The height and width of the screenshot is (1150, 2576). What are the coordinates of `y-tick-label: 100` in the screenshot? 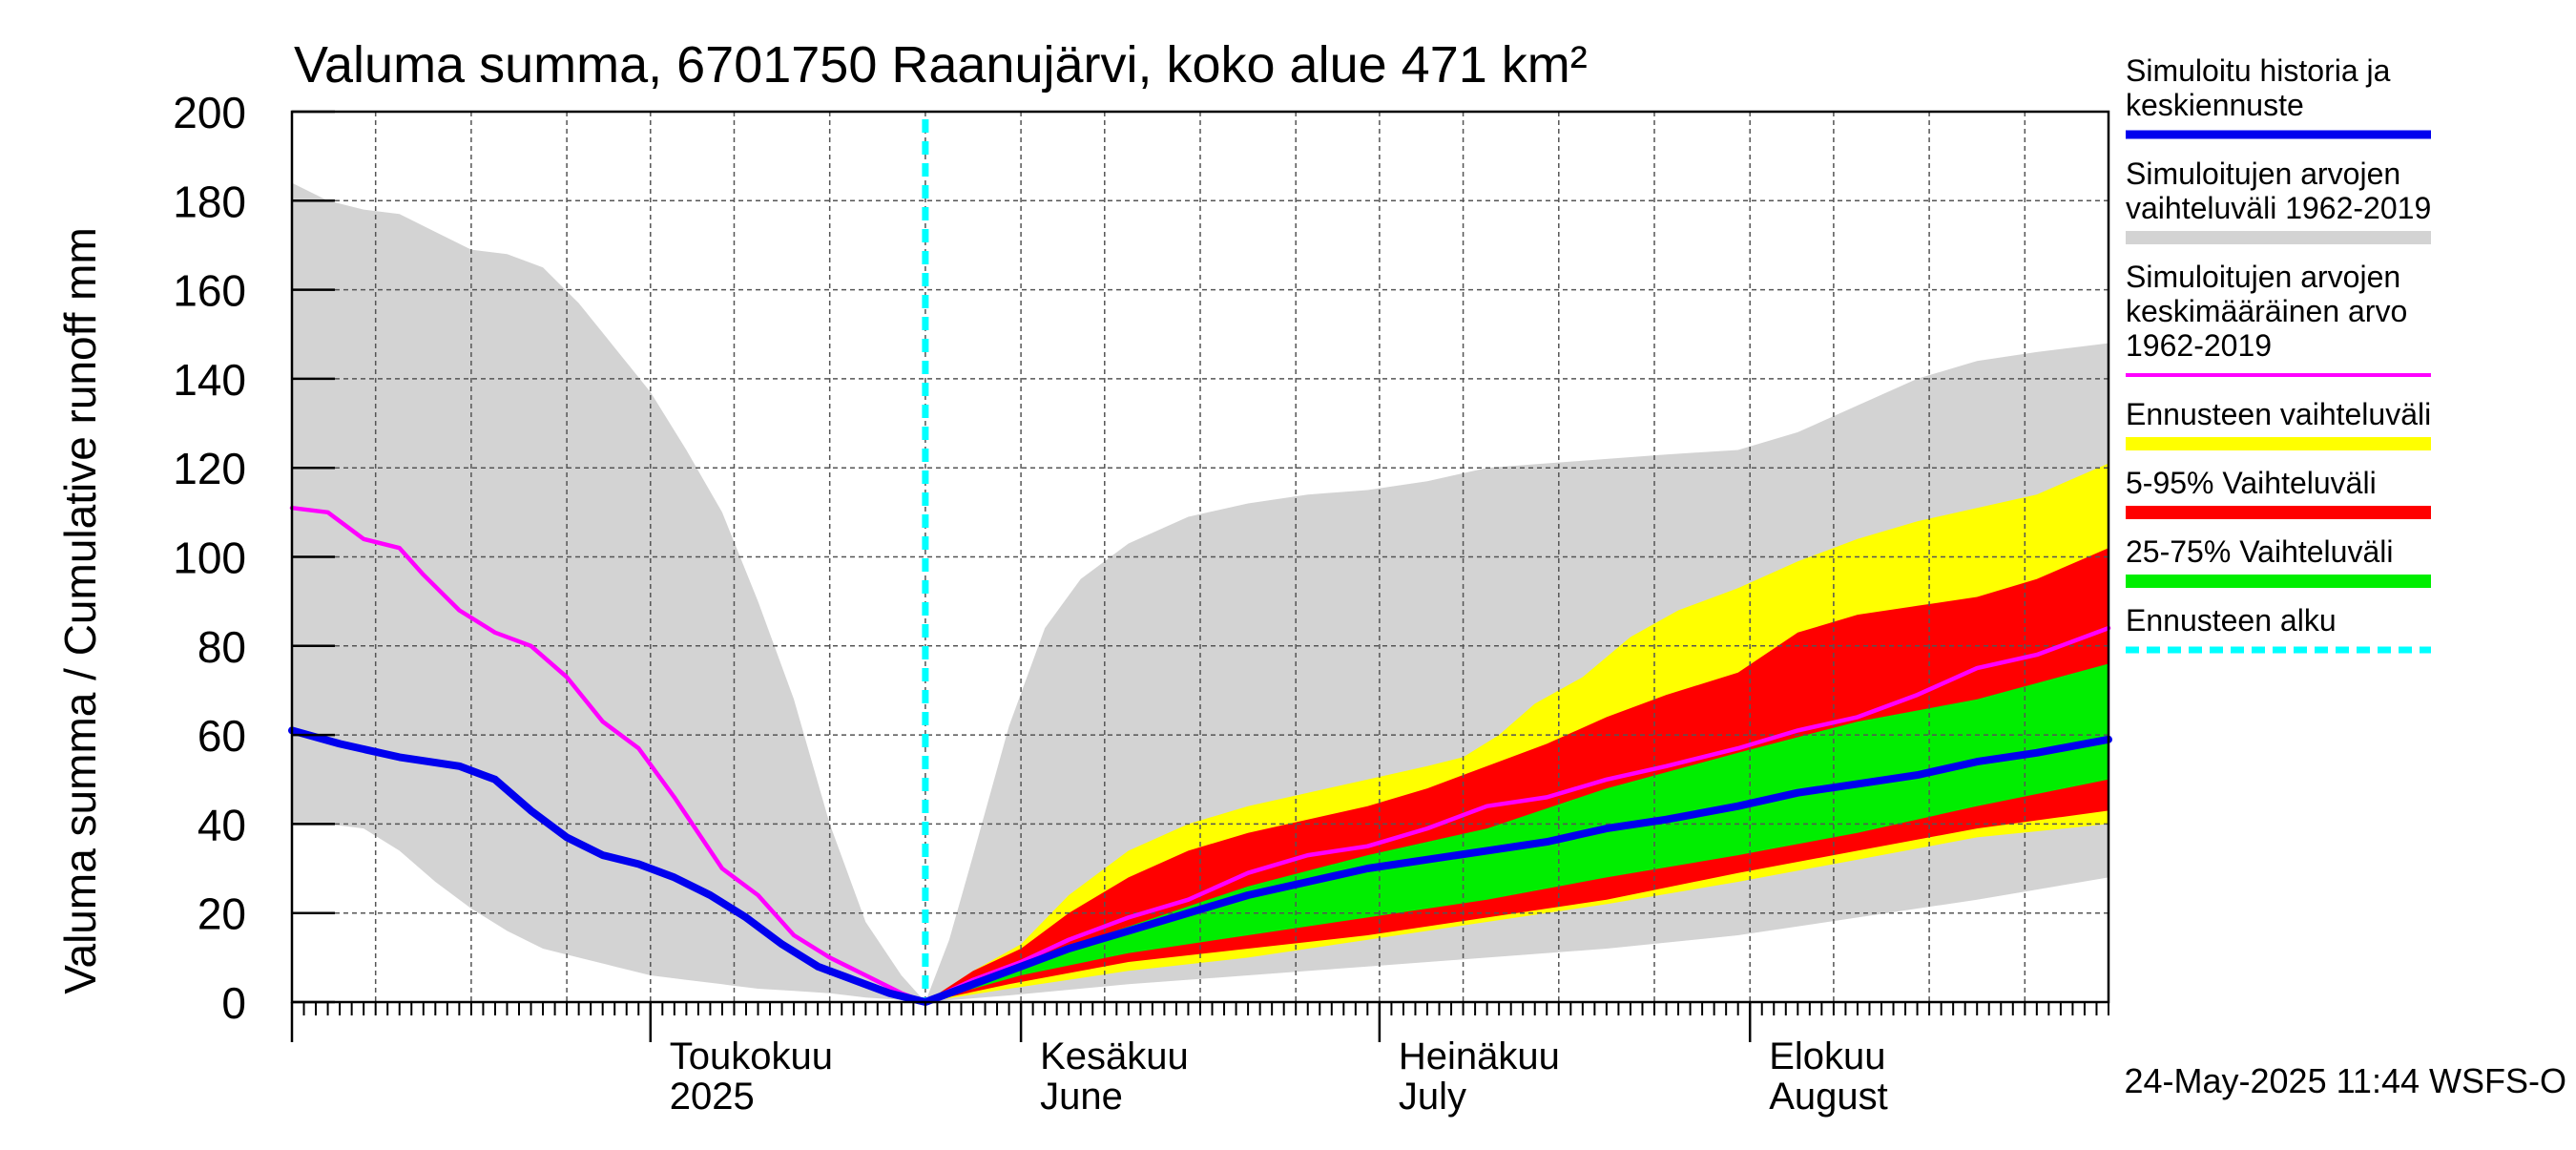 It's located at (209, 558).